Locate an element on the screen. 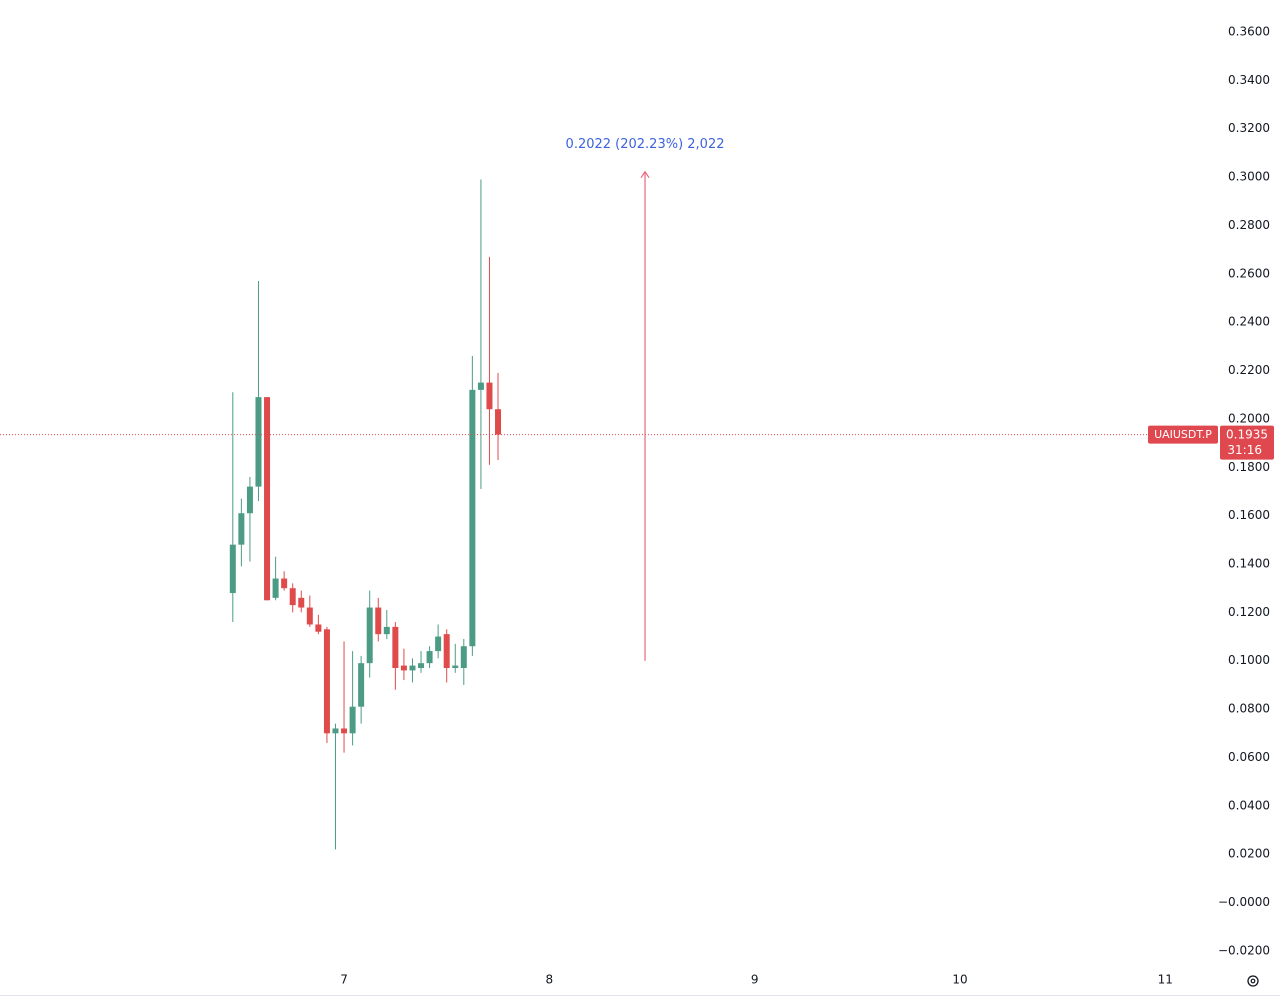 Image resolution: width=1280 pixels, height=997 pixels. y-tick-label: 0.1800 is located at coordinates (1249, 467).